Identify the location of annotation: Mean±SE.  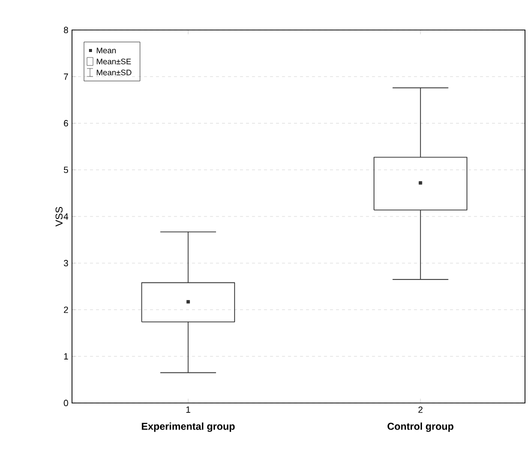
(113, 61).